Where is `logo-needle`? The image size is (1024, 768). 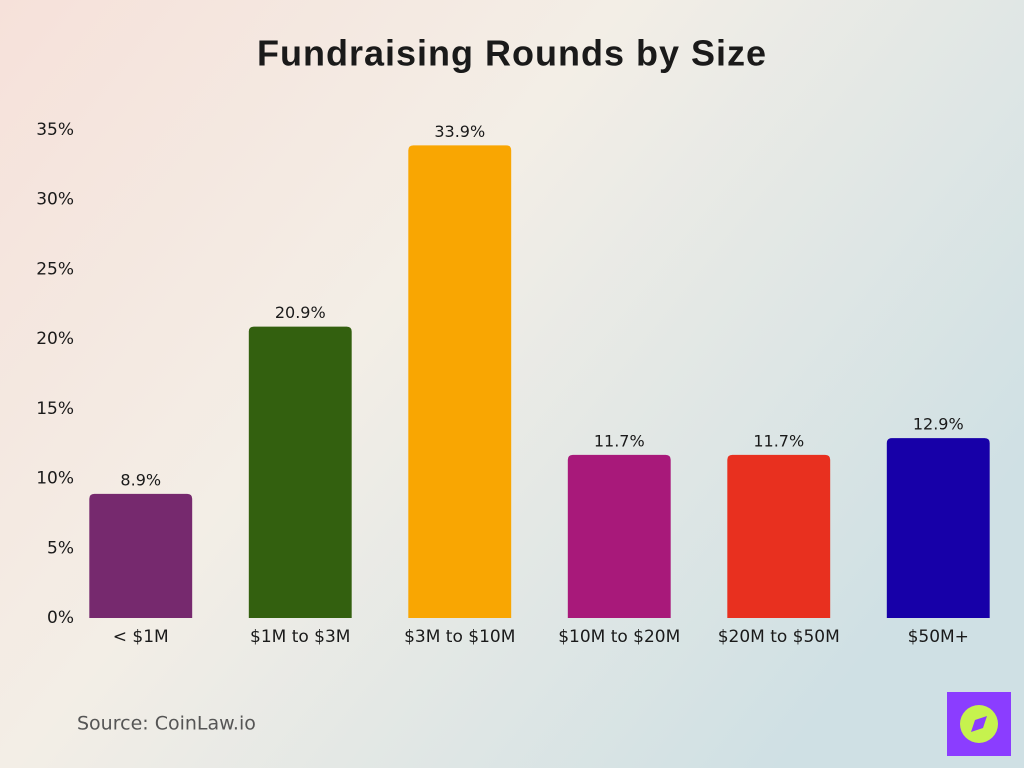
logo-needle is located at coordinates (979, 724).